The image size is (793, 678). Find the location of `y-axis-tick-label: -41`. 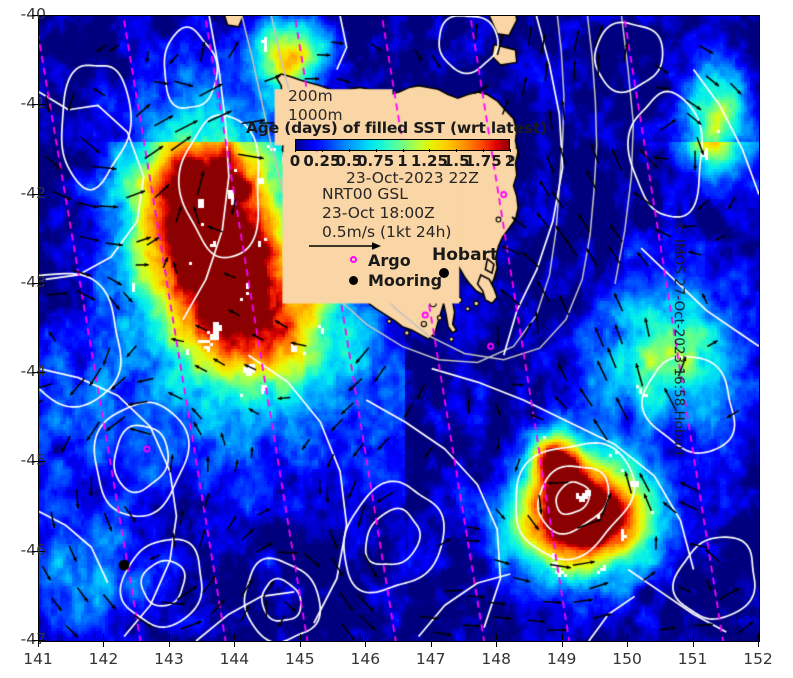

y-axis-tick-label: -41 is located at coordinates (33, 103).